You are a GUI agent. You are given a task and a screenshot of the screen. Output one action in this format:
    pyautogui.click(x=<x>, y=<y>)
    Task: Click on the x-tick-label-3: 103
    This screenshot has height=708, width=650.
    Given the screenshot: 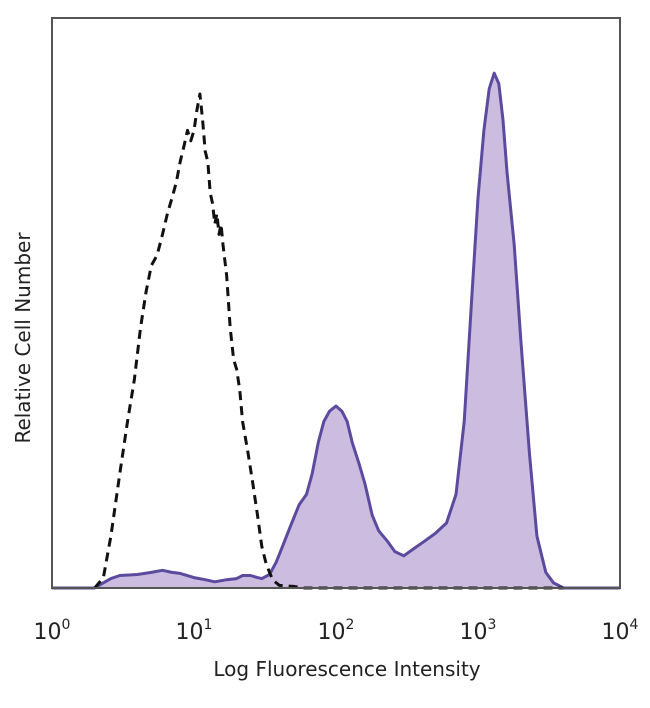 What is the action you would take?
    pyautogui.click(x=478, y=631)
    